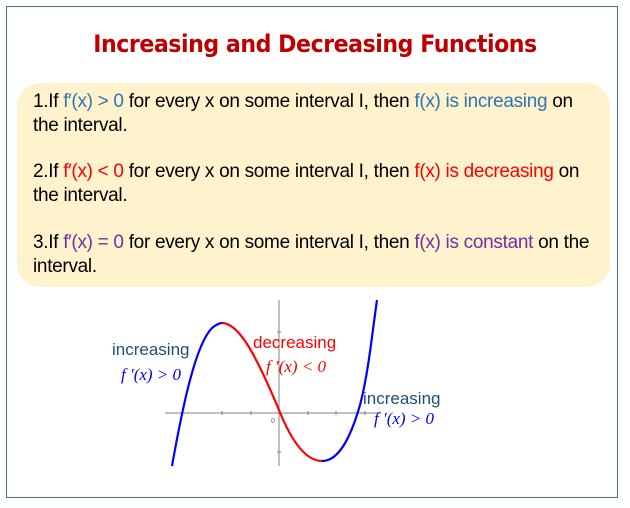 This screenshot has height=508, width=630. Describe the element at coordinates (481, 101) in the screenshot. I see `rule-result: f(x) is increasing` at that location.